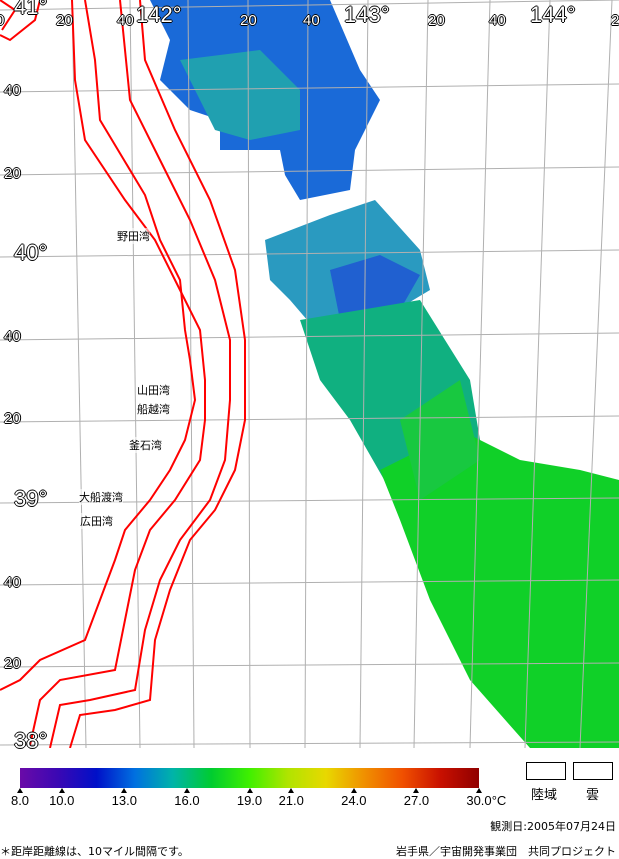  I want to click on sst-region-north-teal, so click(240, 95).